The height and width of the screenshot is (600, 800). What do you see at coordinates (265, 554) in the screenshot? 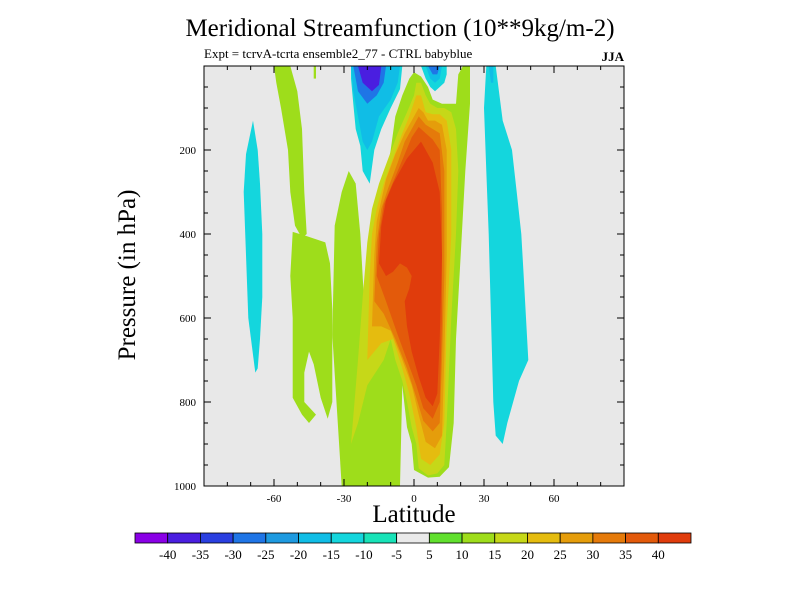
I see `colorbar-label: -25` at bounding box center [265, 554].